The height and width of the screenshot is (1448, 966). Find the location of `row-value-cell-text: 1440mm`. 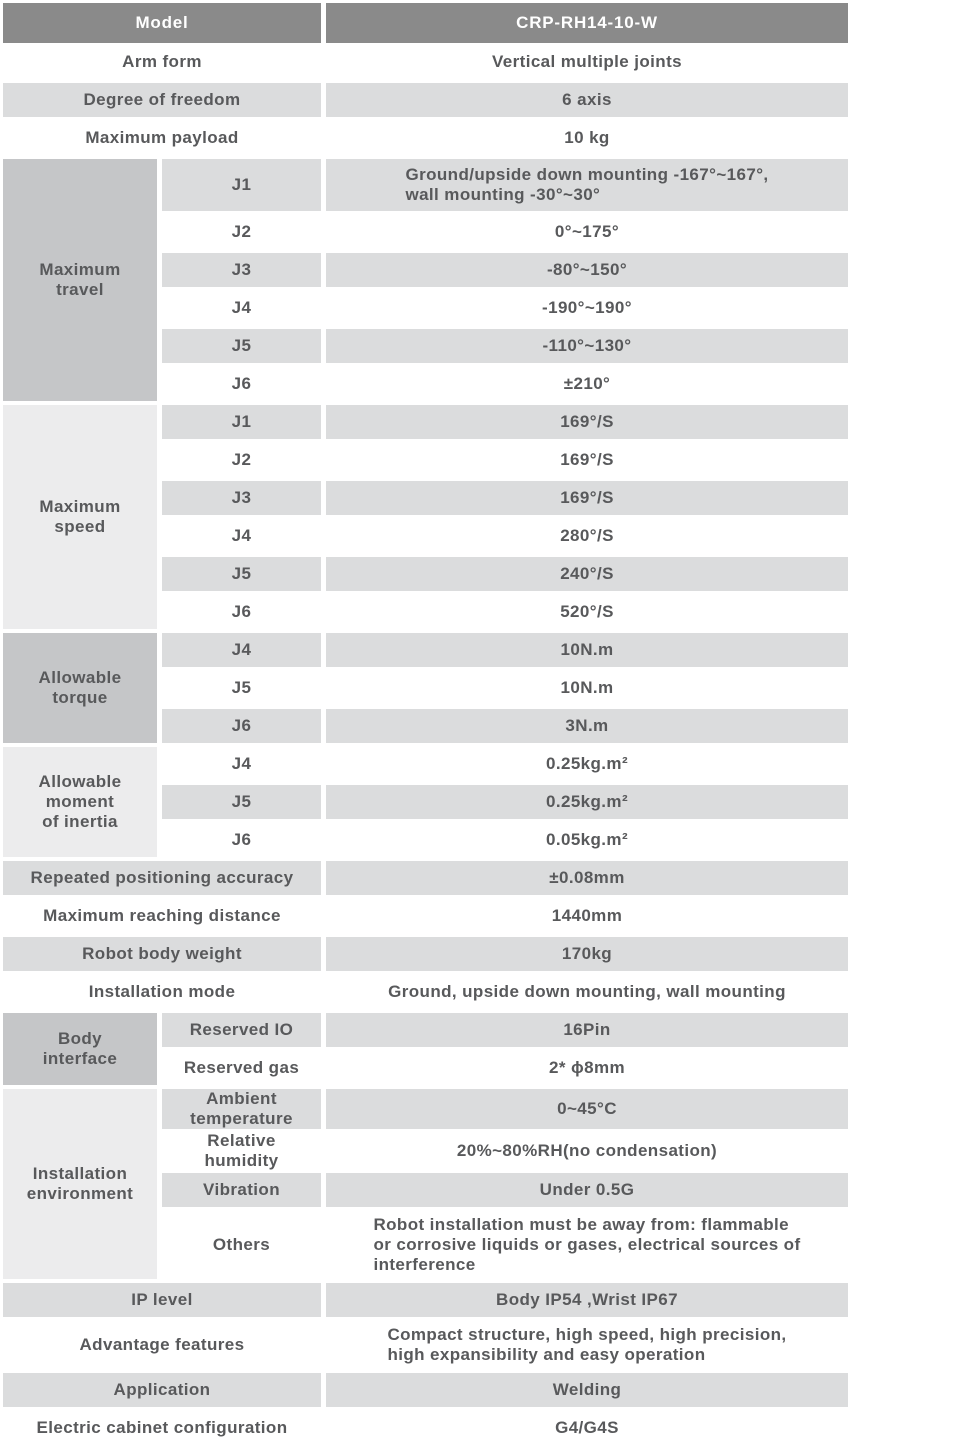

row-value-cell-text: 1440mm is located at coordinates (587, 915).